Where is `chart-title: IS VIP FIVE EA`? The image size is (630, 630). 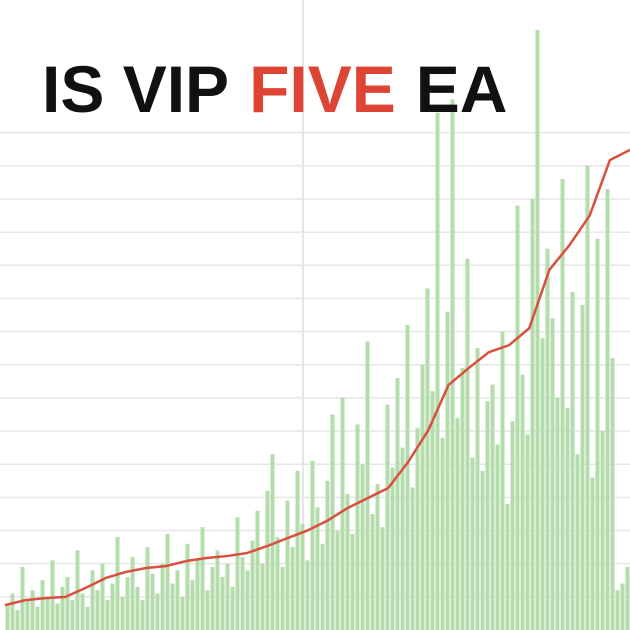
chart-title: IS VIP FIVE EA is located at coordinates (274, 89).